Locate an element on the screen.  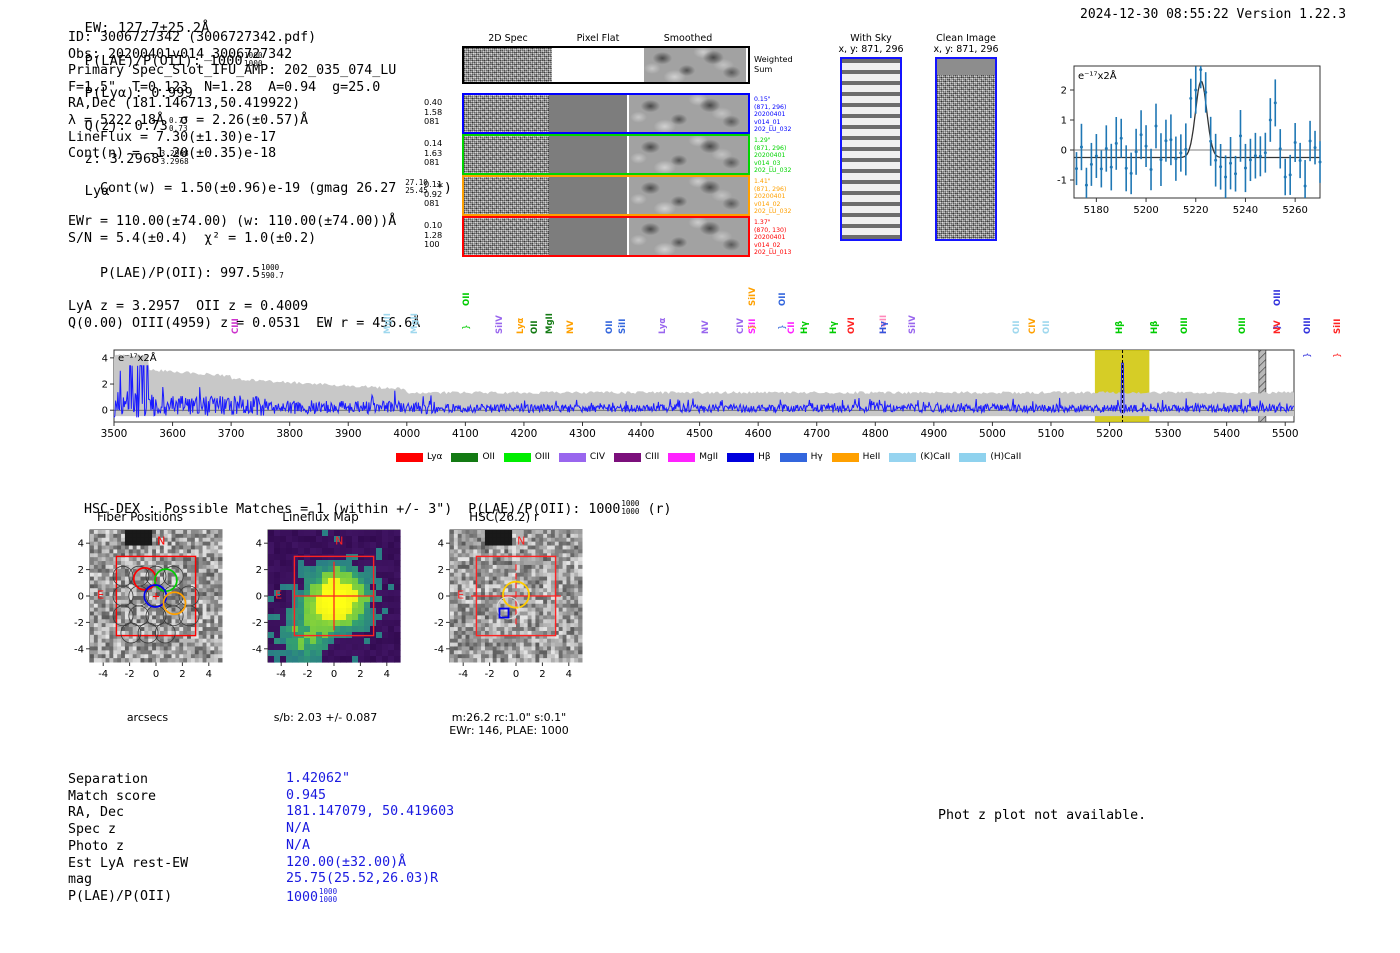
match-table-value: 120.00(±32.00)Å is located at coordinates (346, 862).